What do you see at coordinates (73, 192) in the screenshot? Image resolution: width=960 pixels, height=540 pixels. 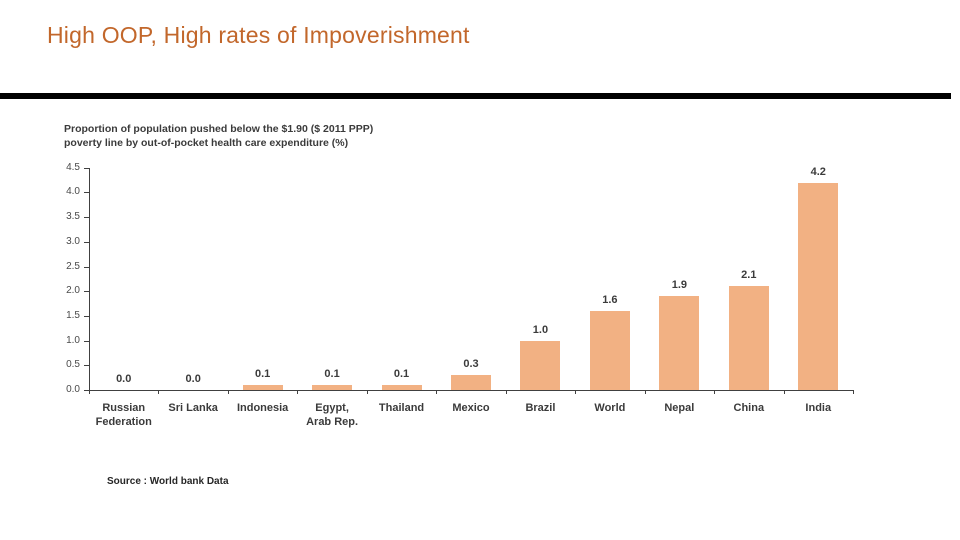 I see `y-tick-label: 4.0` at bounding box center [73, 192].